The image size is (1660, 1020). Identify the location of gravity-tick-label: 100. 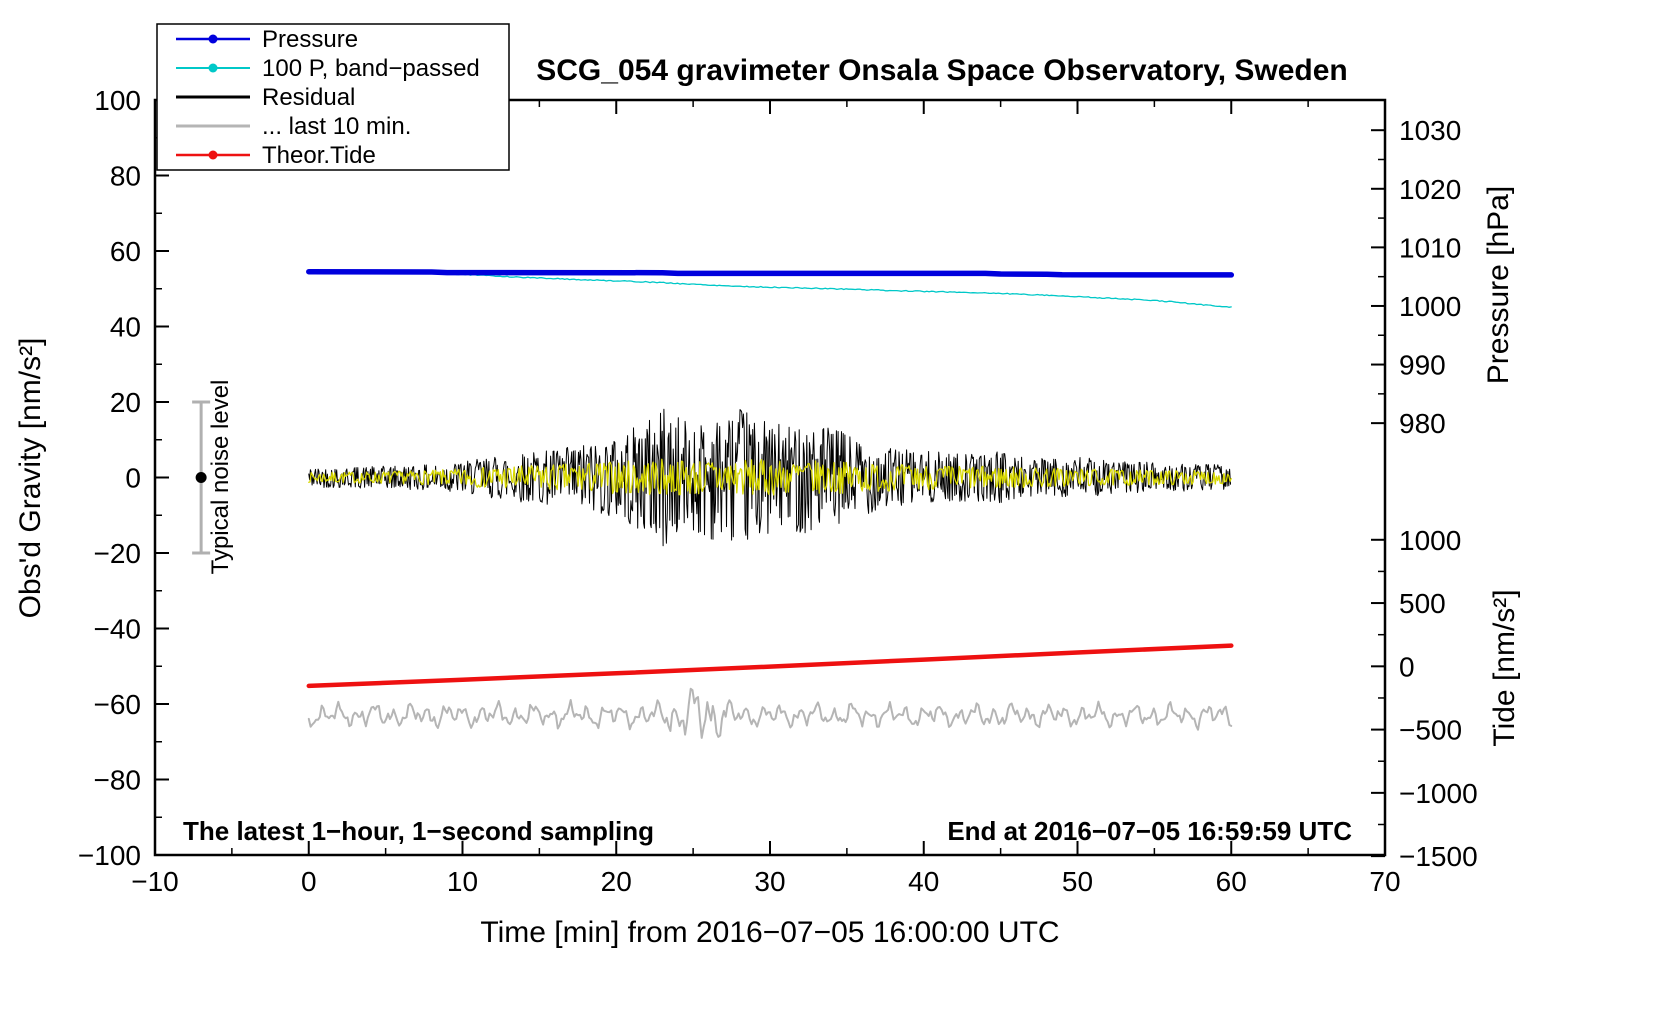
(117, 100).